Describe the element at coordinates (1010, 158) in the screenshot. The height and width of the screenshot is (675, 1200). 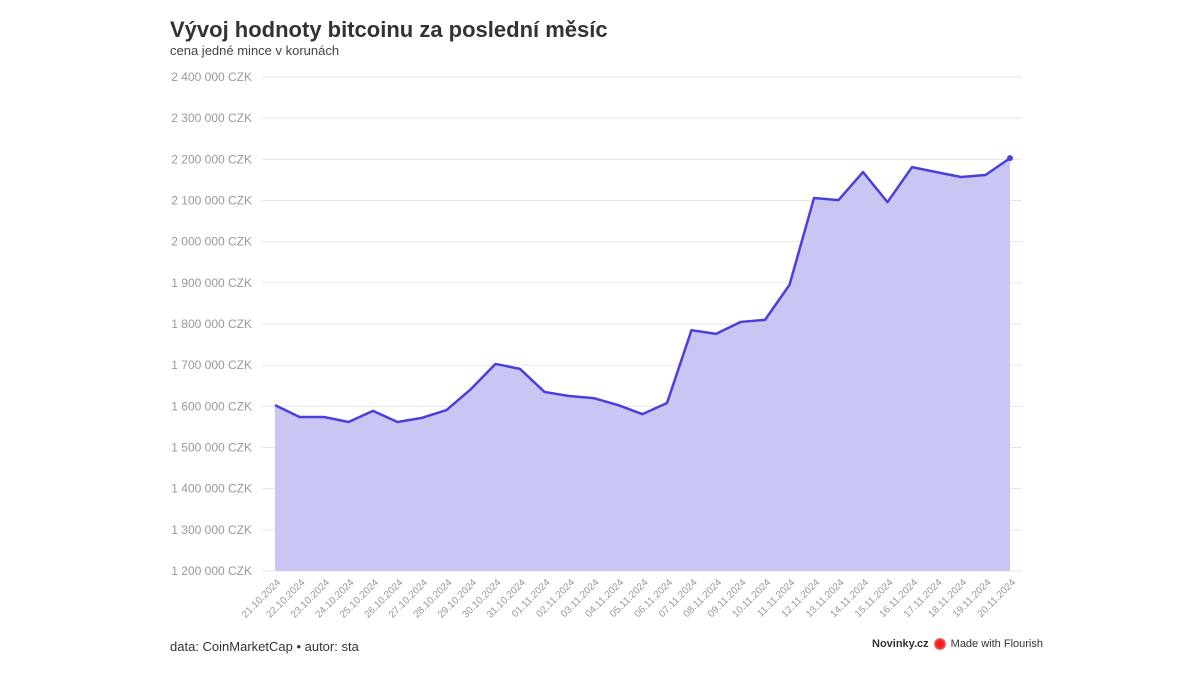
I see `data-point` at that location.